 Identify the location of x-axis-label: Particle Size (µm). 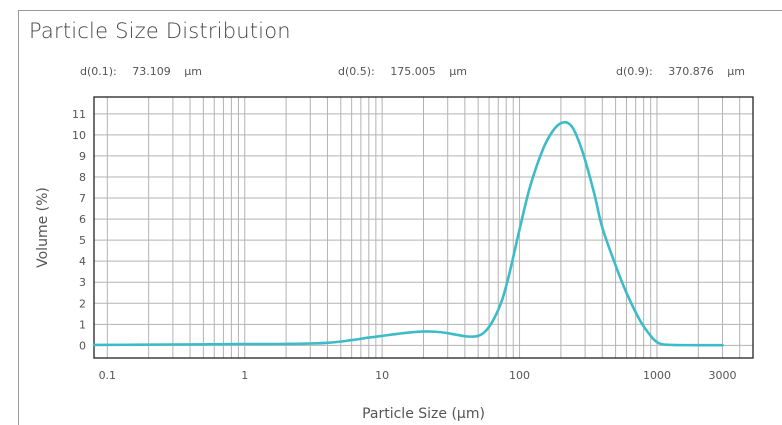
(423, 414).